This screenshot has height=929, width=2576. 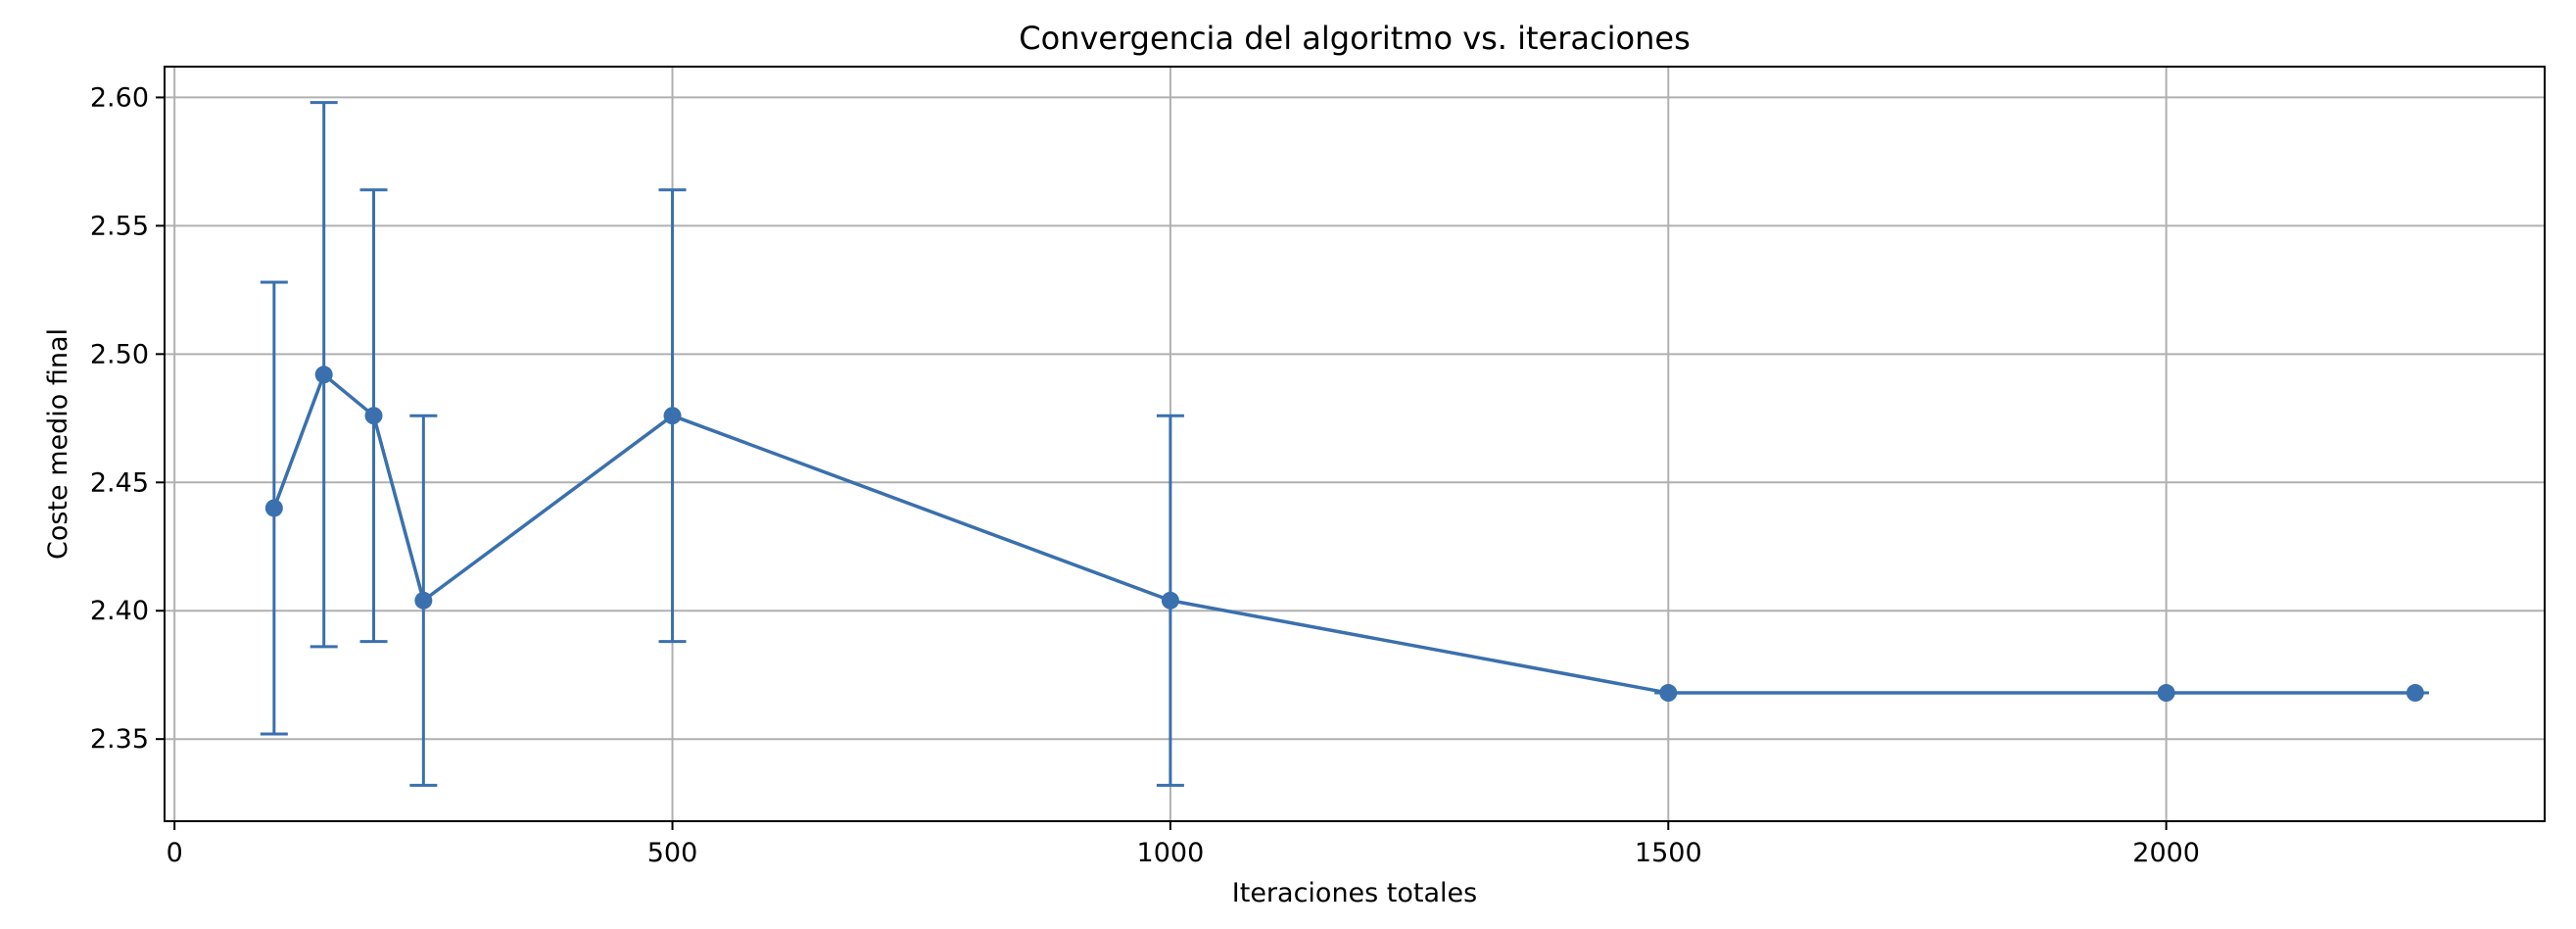 I want to click on y-axis-label: Coste medio final, so click(x=58, y=444).